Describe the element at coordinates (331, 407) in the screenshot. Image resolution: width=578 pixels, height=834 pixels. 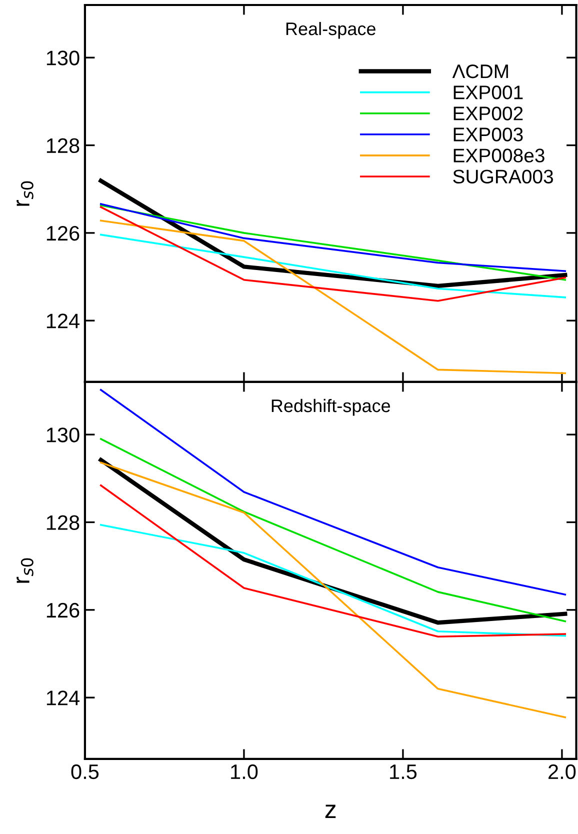
I see `text: Redshift-space` at that location.